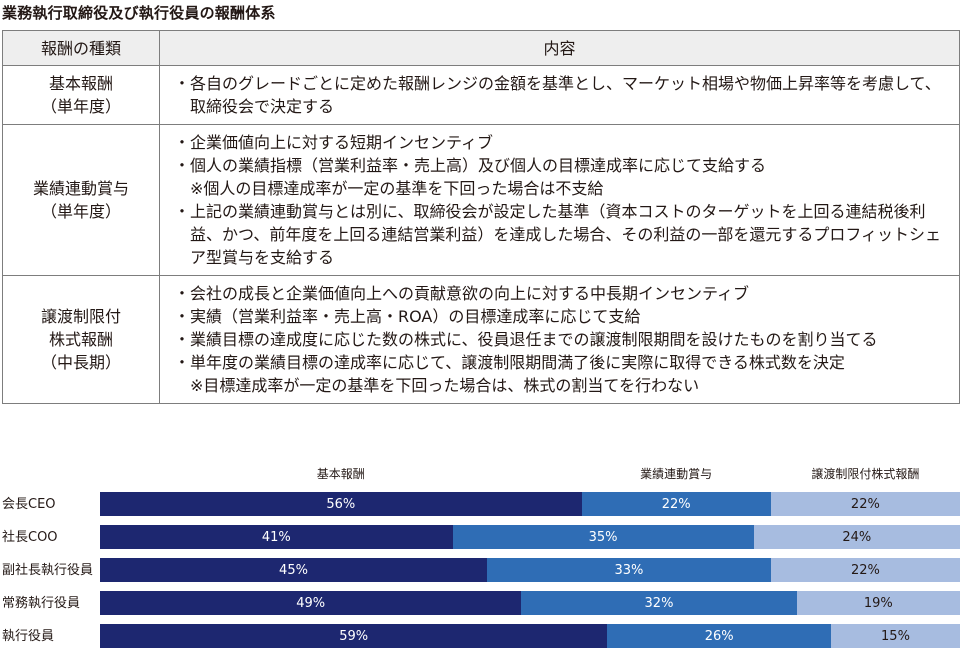 This screenshot has width=962, height=650. I want to click on stacked-bar: 56% 22% 22%, so click(530, 504).